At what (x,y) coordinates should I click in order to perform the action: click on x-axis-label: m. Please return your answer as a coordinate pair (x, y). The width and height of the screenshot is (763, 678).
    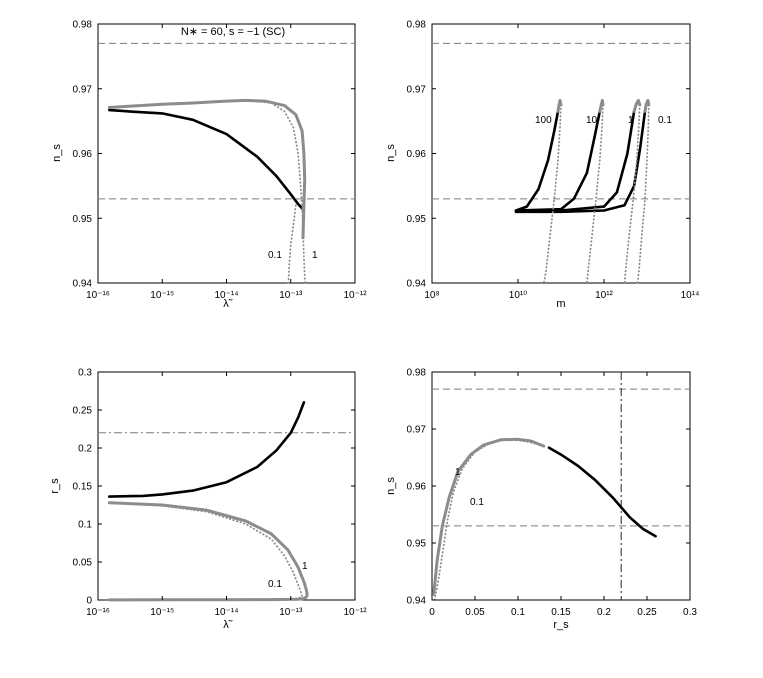
    Looking at the image, I should click on (560, 304).